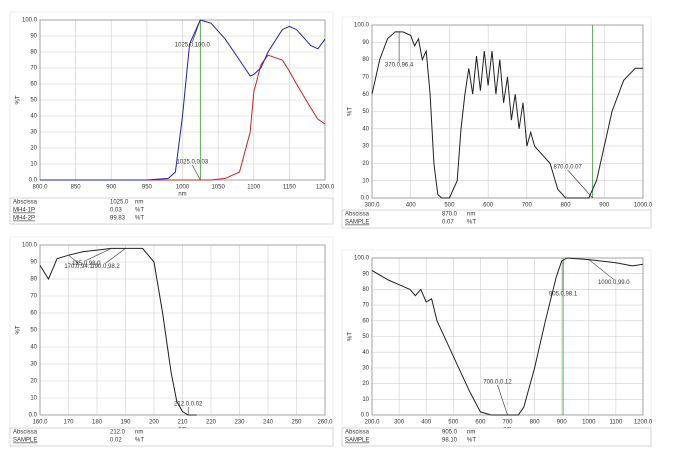 Image resolution: width=699 pixels, height=468 pixels. What do you see at coordinates (24, 211) in the screenshot?
I see `legend-entry: MH4-1P` at bounding box center [24, 211].